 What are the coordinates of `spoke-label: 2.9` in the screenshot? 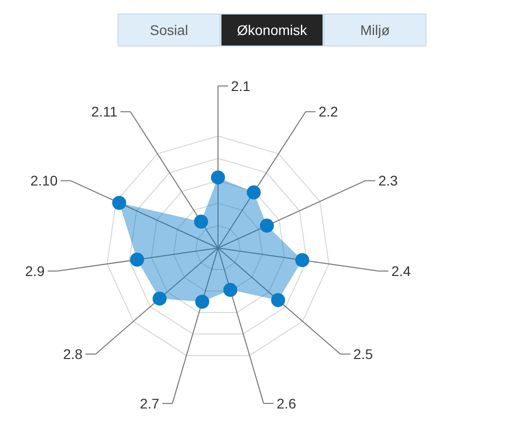 It's located at (35, 270).